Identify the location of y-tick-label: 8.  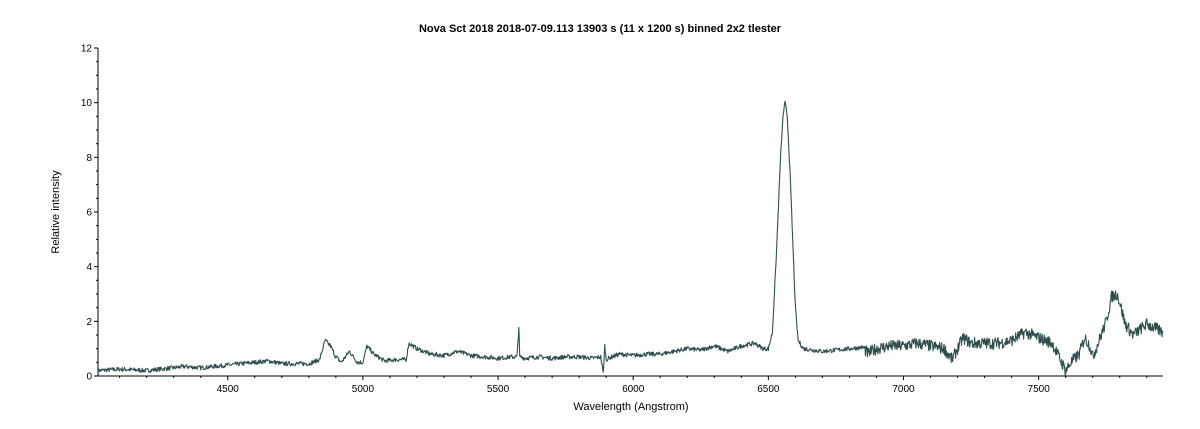
(89, 158).